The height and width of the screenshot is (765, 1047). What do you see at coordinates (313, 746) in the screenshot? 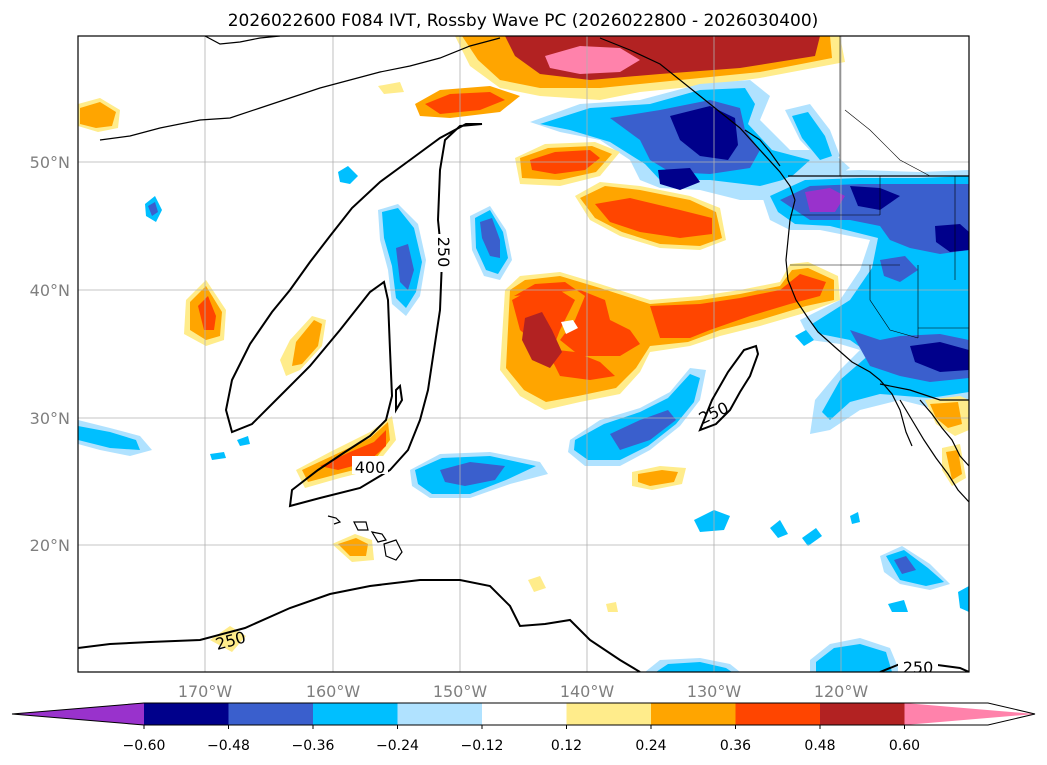
I see `colorbar-tick-label: −0.36` at bounding box center [313, 746].